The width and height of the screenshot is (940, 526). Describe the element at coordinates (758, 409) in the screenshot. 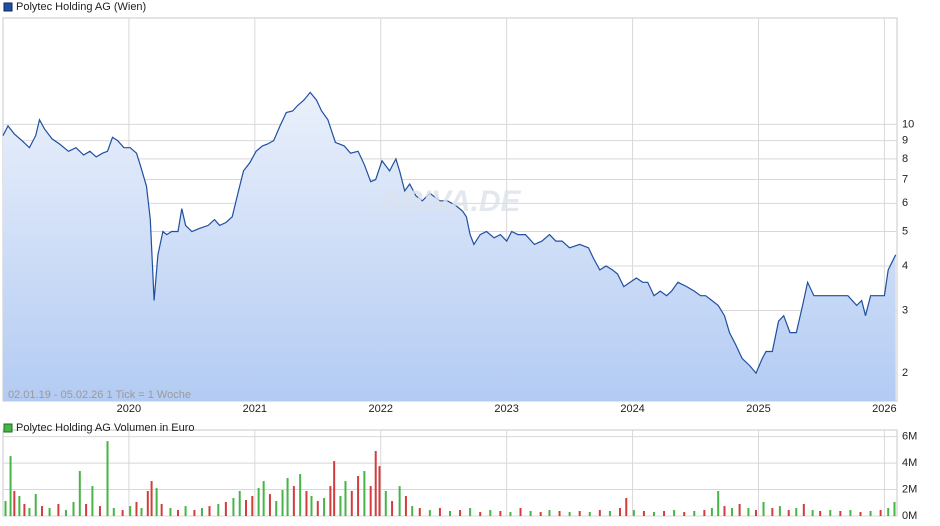

I see `x-tick-label: 2025` at that location.